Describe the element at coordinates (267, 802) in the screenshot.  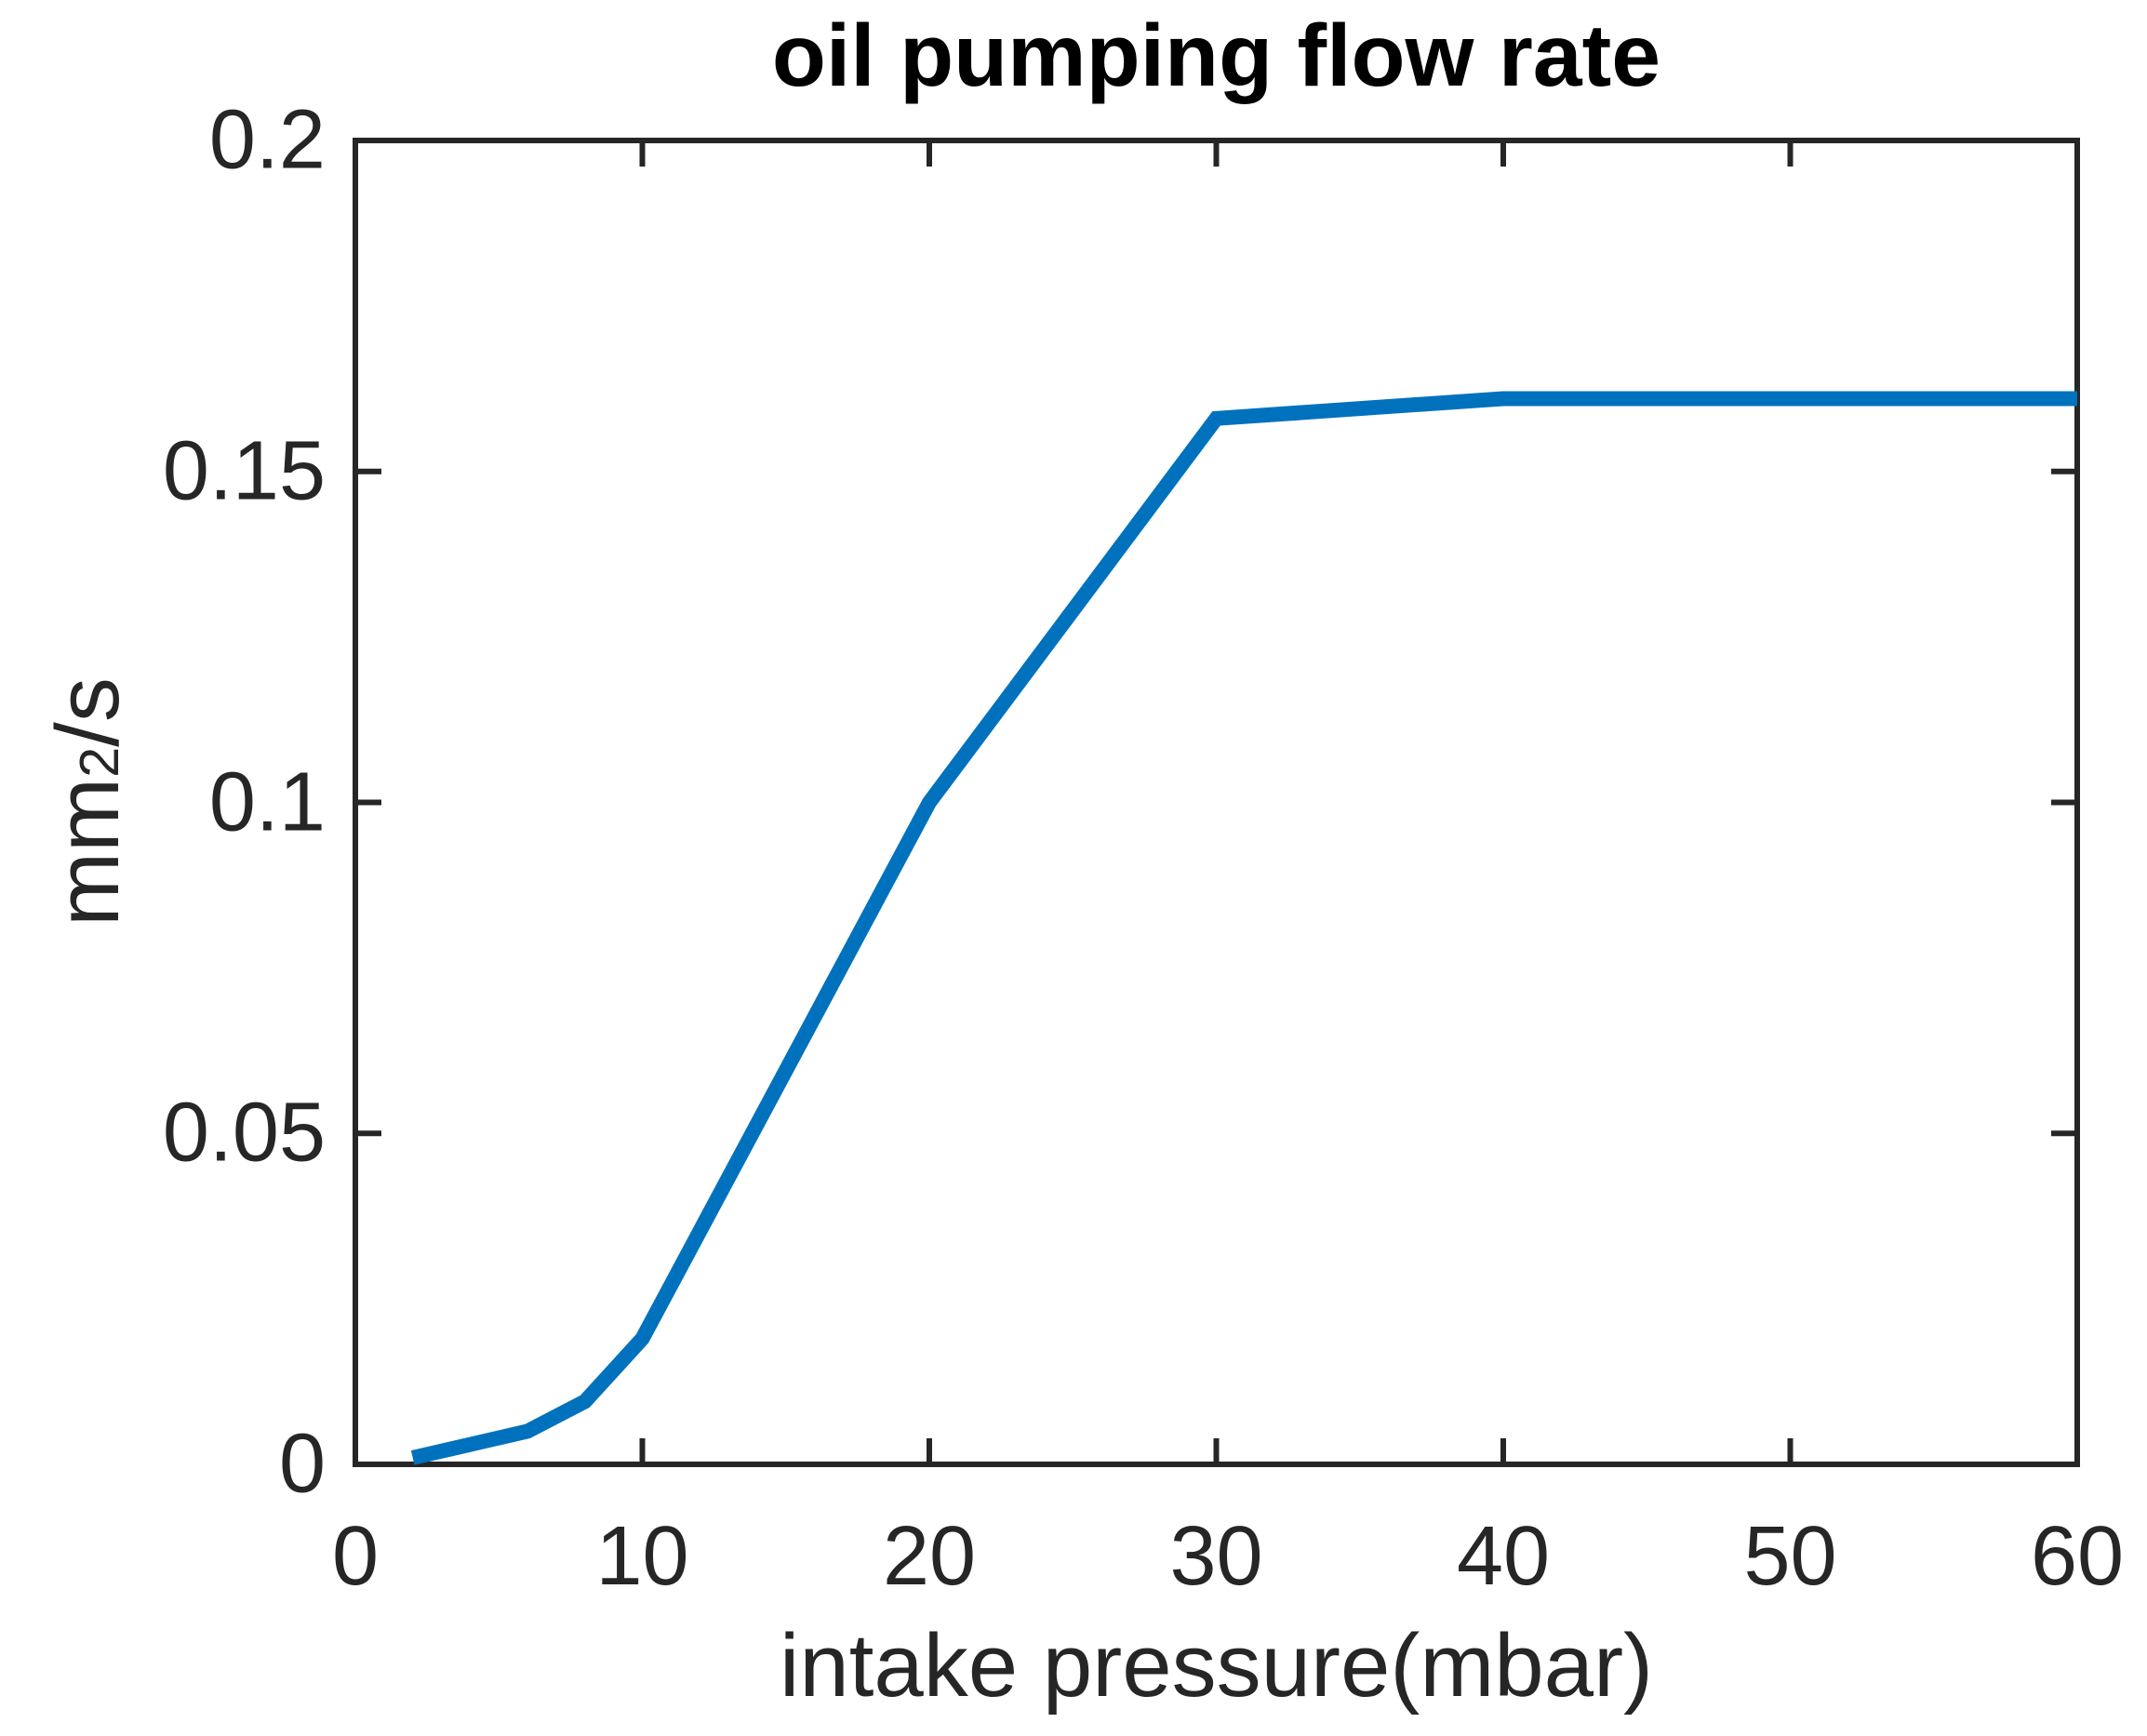
I see `y-tick-label: 0.1` at that location.